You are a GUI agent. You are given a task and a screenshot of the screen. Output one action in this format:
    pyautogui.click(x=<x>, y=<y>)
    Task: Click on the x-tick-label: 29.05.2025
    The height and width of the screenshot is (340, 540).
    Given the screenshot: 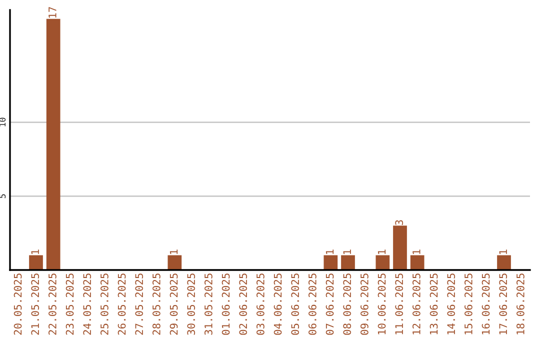 What is the action you would take?
    pyautogui.click(x=174, y=304)
    